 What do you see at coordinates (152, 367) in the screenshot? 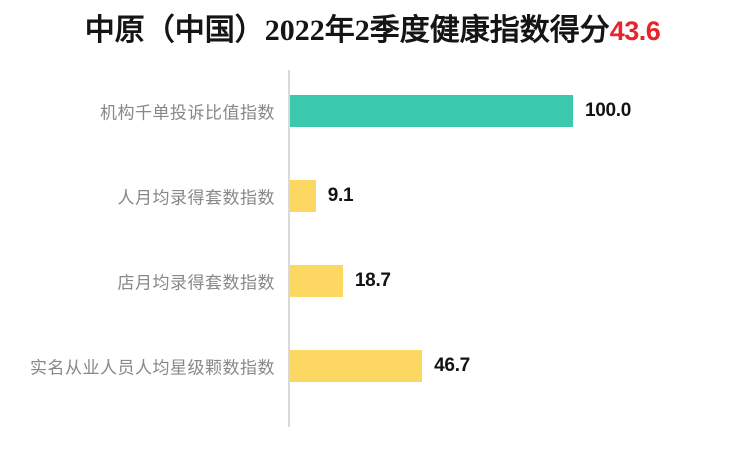
I see `category-label: 实名从业人员人均星级颗数指数` at bounding box center [152, 367].